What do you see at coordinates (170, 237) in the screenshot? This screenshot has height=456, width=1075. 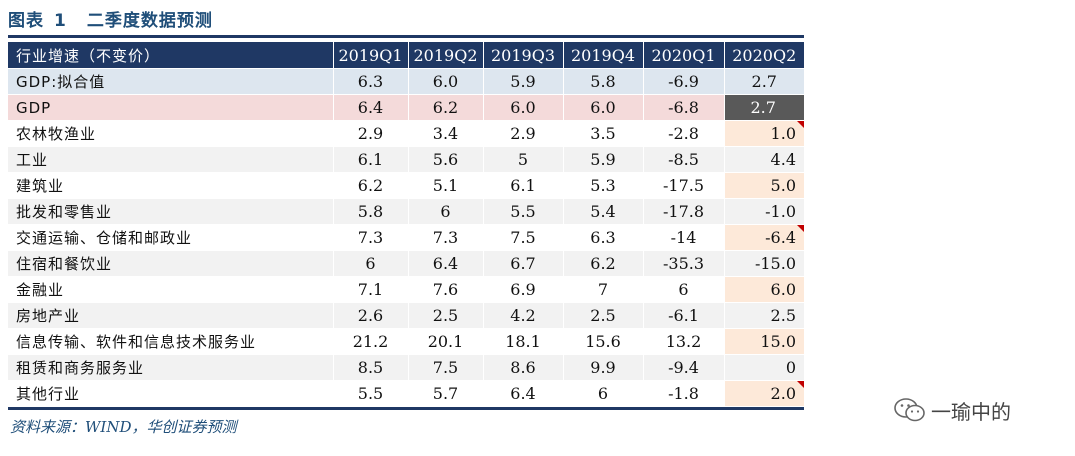 I see `row-label: 交通运输、仓储和邮政业` at bounding box center [170, 237].